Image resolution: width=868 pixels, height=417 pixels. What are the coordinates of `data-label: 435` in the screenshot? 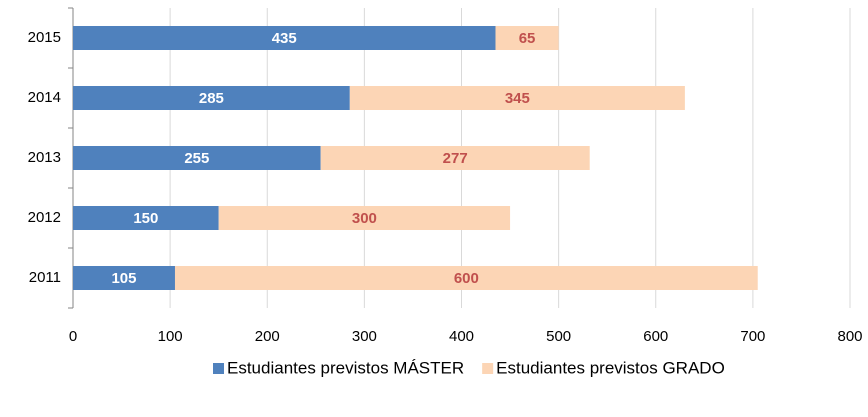 It's located at (284, 38).